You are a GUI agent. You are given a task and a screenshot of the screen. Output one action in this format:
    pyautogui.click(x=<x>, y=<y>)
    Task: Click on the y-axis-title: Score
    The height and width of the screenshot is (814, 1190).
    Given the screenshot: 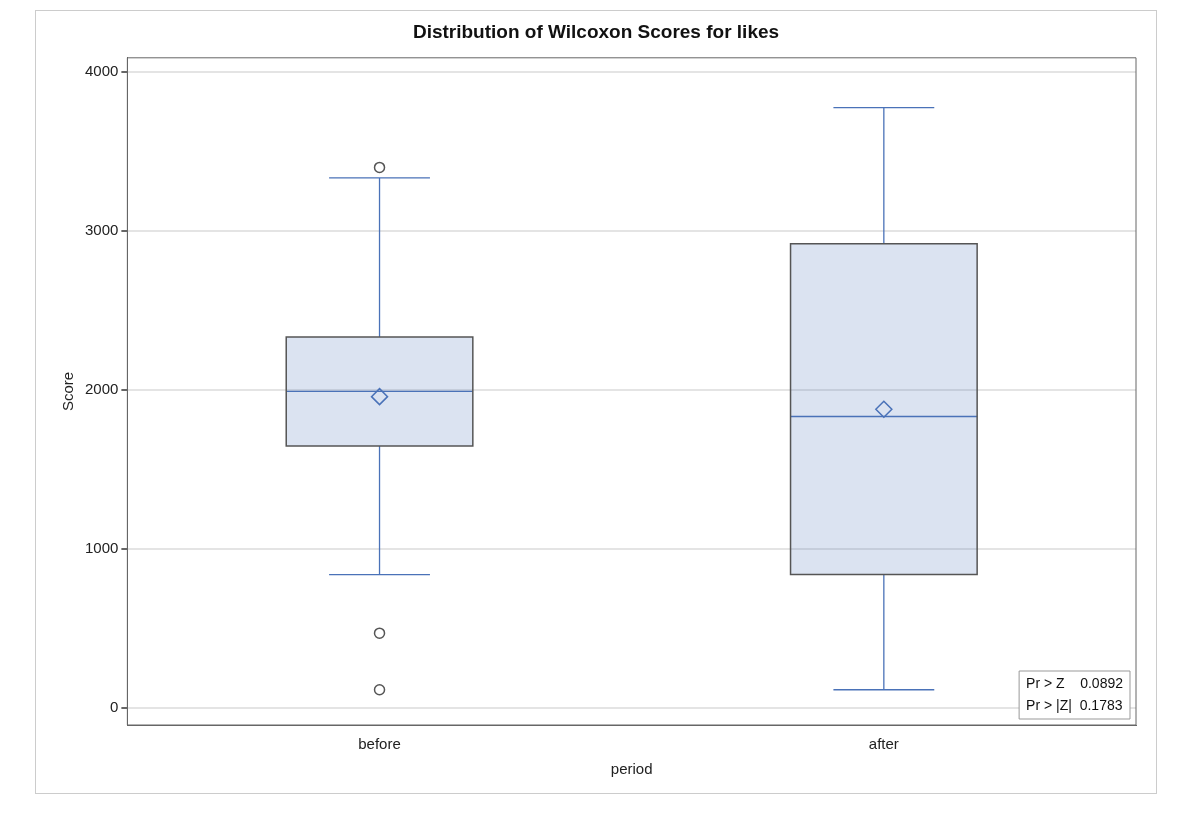 What is the action you would take?
    pyautogui.click(x=68, y=391)
    